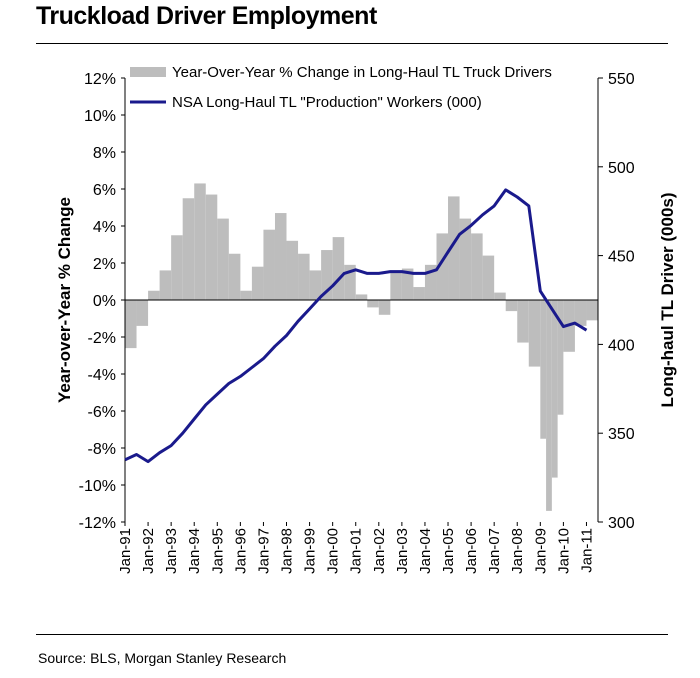 The height and width of the screenshot is (678, 700). What do you see at coordinates (310, 551) in the screenshot?
I see `x-tick-label: Jan-99` at bounding box center [310, 551].